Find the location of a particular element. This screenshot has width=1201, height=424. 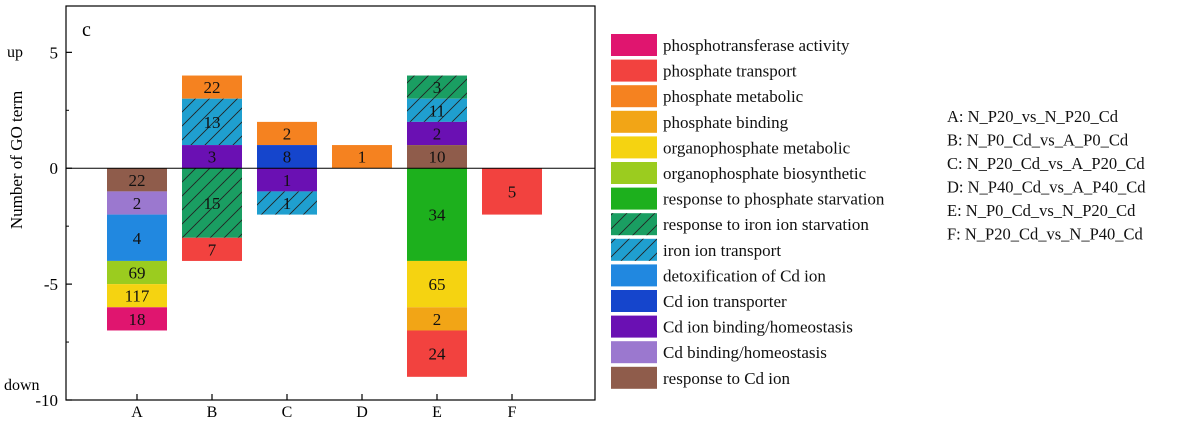

legend-label: phosphate binding is located at coordinates (726, 122).